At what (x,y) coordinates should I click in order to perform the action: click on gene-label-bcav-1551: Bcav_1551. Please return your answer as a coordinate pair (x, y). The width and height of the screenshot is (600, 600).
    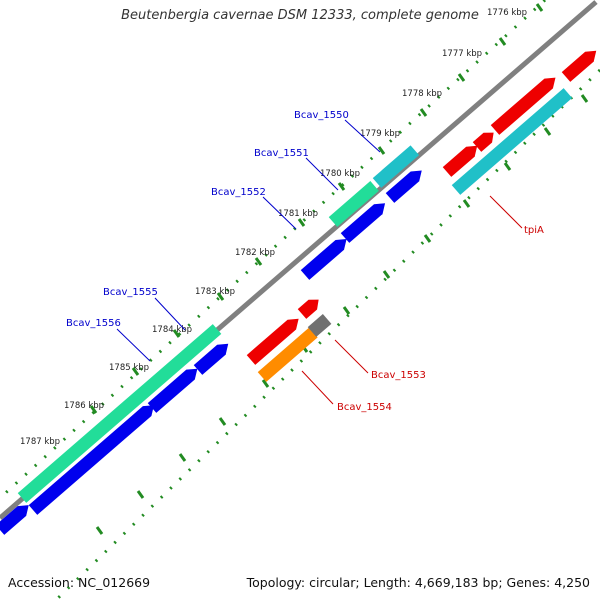
    Looking at the image, I should click on (281, 153).